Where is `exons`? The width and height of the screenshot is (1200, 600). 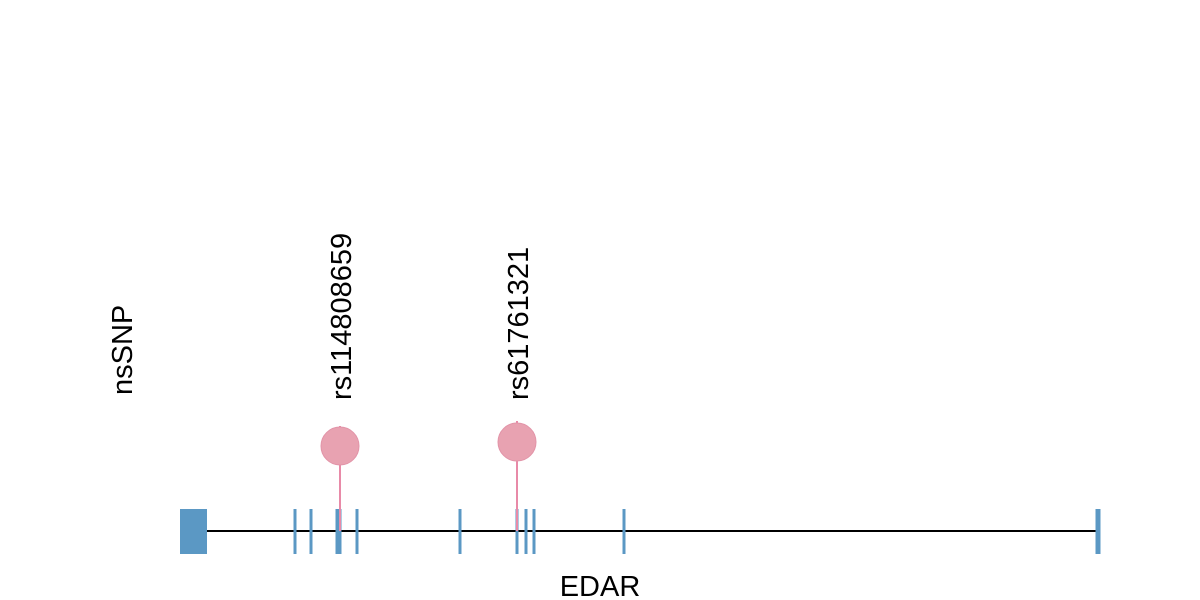 exons is located at coordinates (640, 531).